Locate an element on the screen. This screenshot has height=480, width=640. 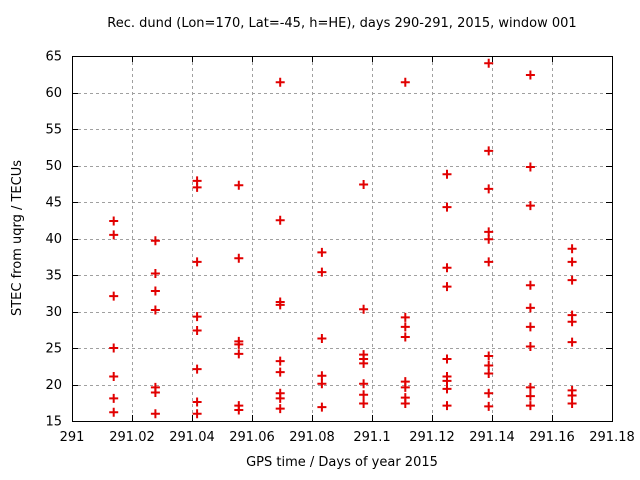
x-tick-label: 291 is located at coordinates (72, 437).